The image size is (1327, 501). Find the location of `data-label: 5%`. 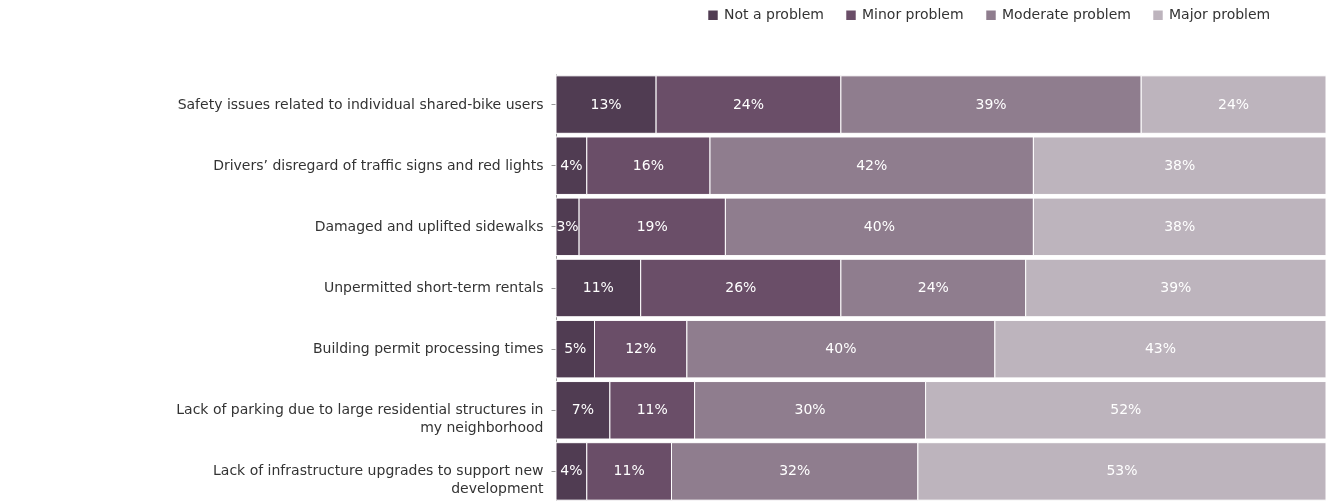

data-label: 5% is located at coordinates (575, 348).